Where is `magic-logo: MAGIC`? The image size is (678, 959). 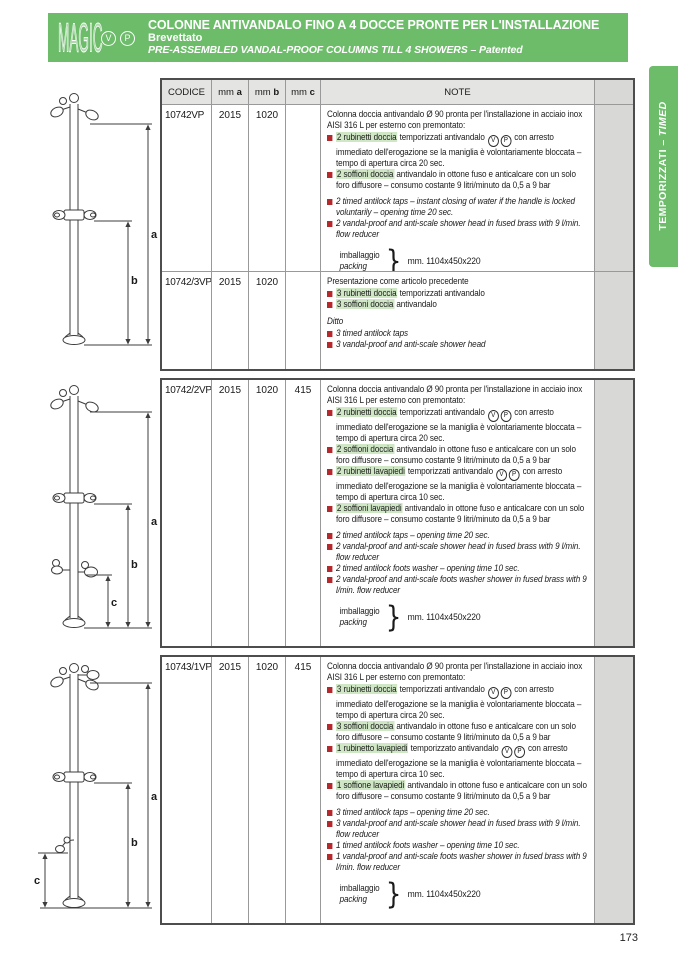
magic-logo: MAGIC is located at coordinates (80, 38).